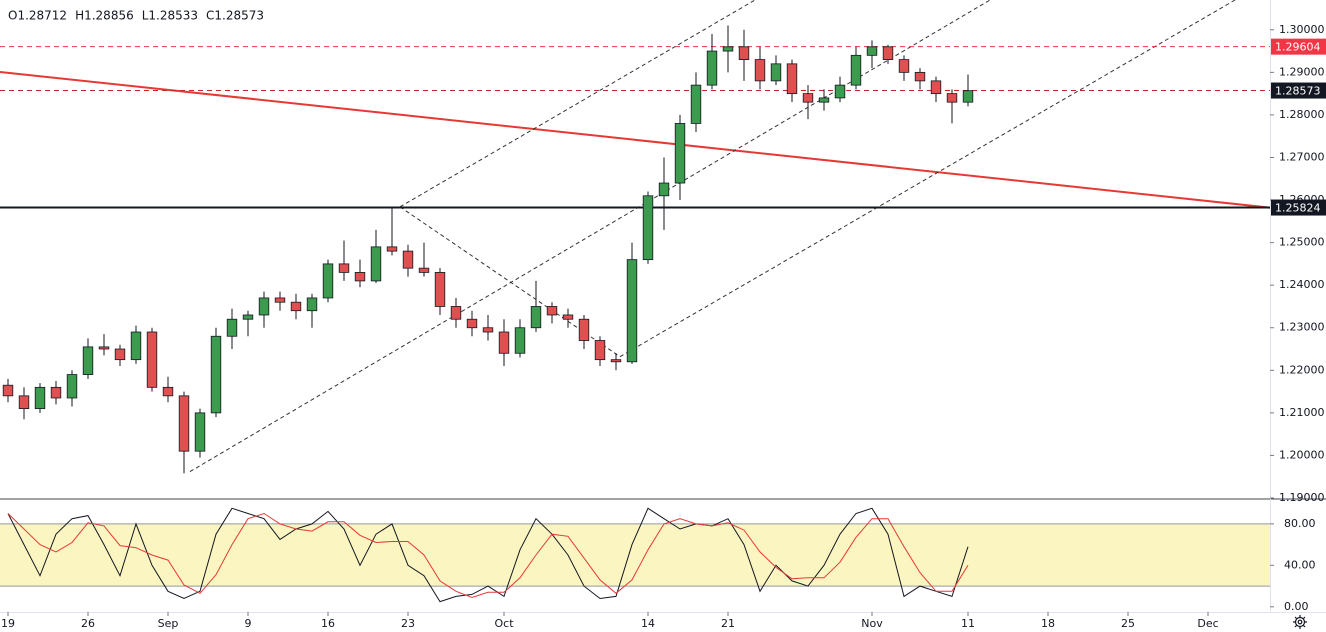 The width and height of the screenshot is (1326, 632). Describe the element at coordinates (728, 623) in the screenshot. I see `x-tick-label: 21` at that location.